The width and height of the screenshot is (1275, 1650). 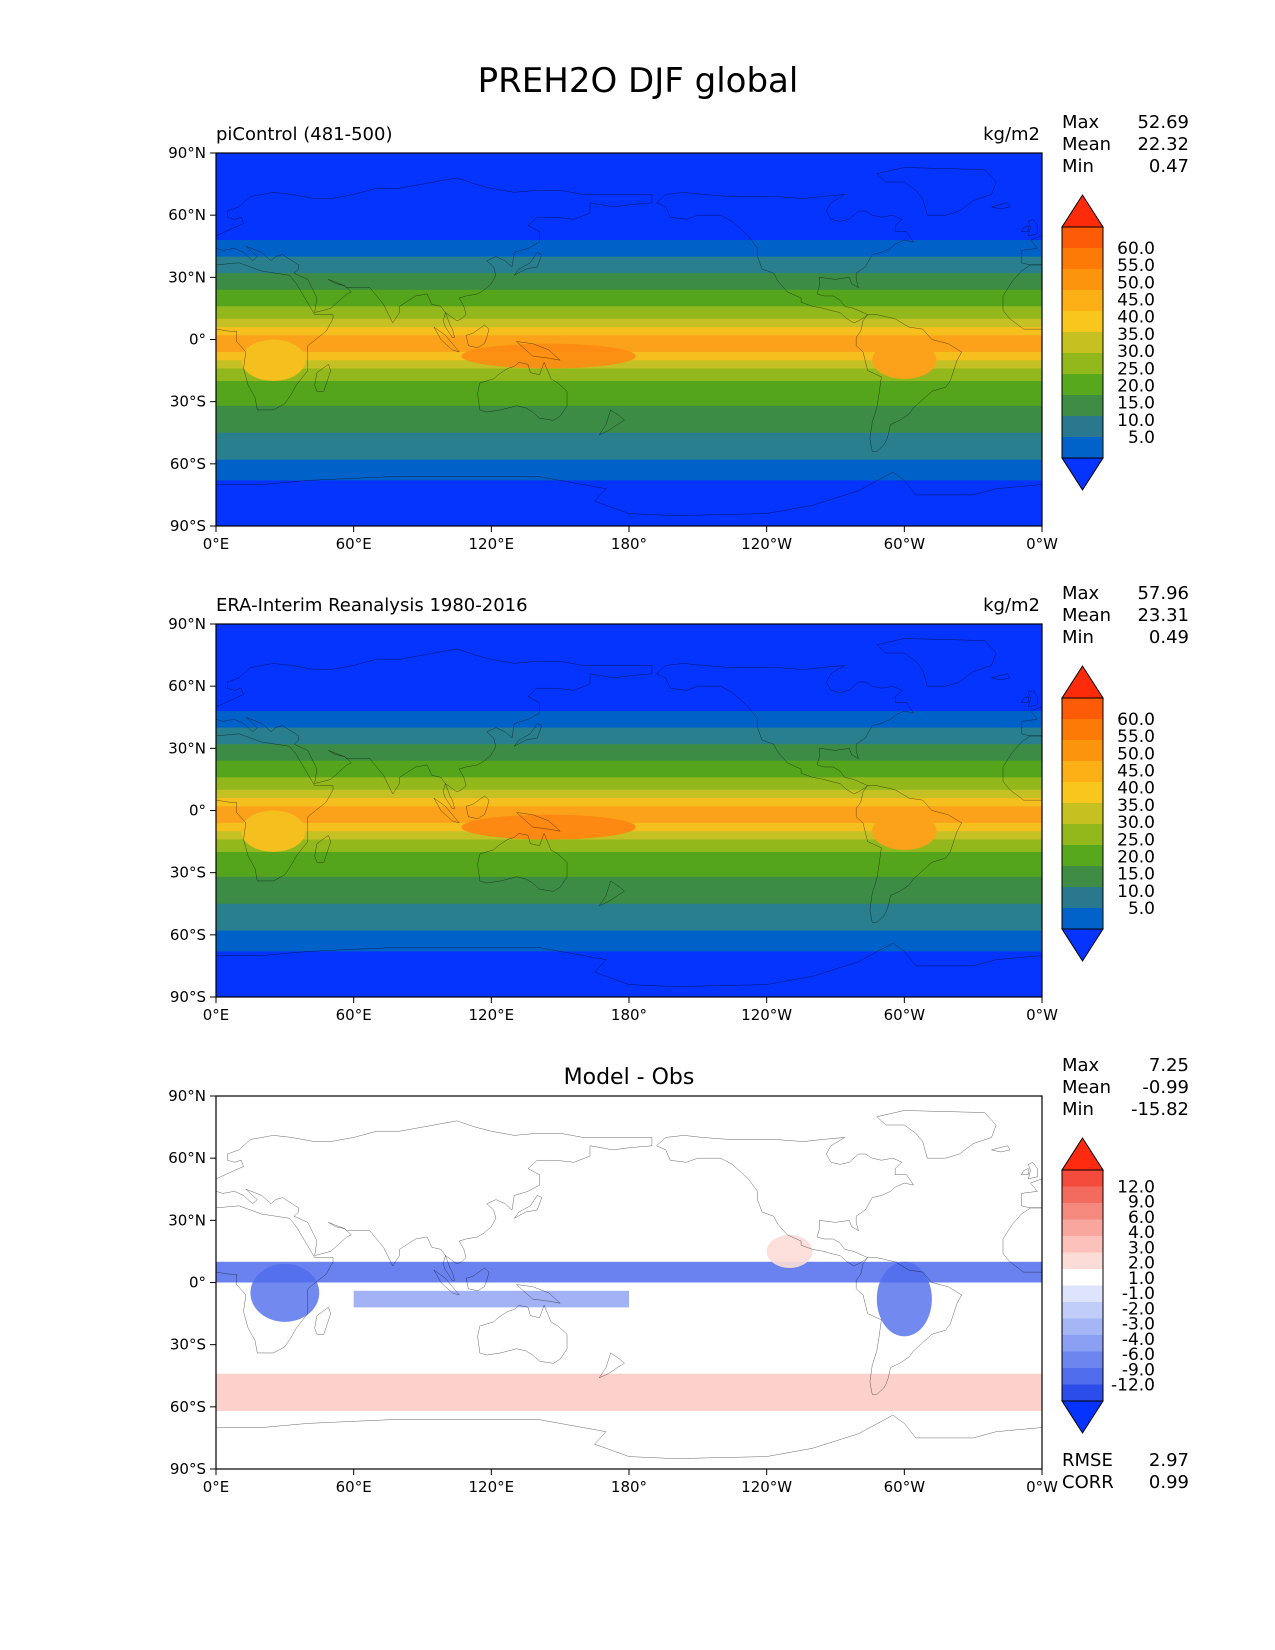 I want to click on colorbar-level-label: 3.0, so click(x=1141, y=1248).